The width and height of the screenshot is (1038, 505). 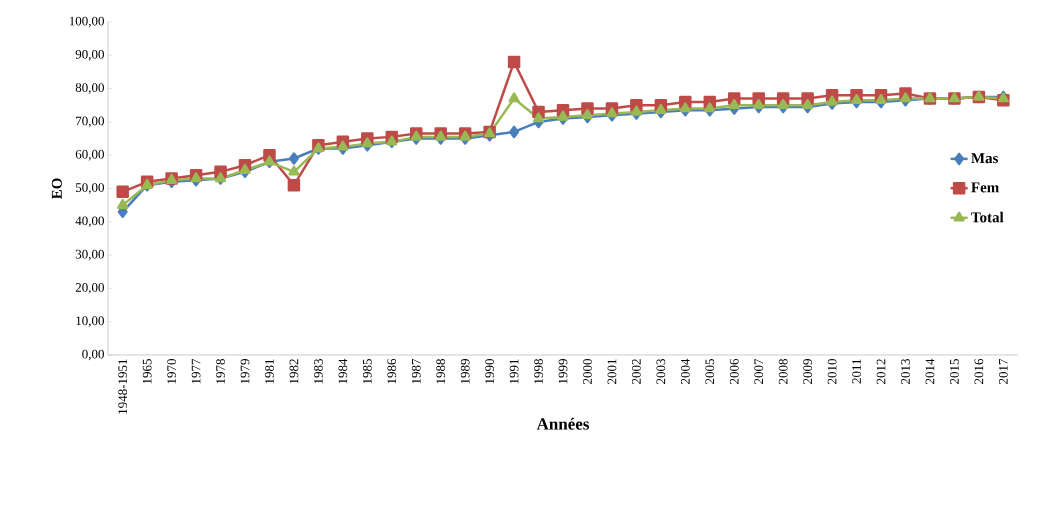 I want to click on x-tick-label: 1979, so click(x=245, y=371).